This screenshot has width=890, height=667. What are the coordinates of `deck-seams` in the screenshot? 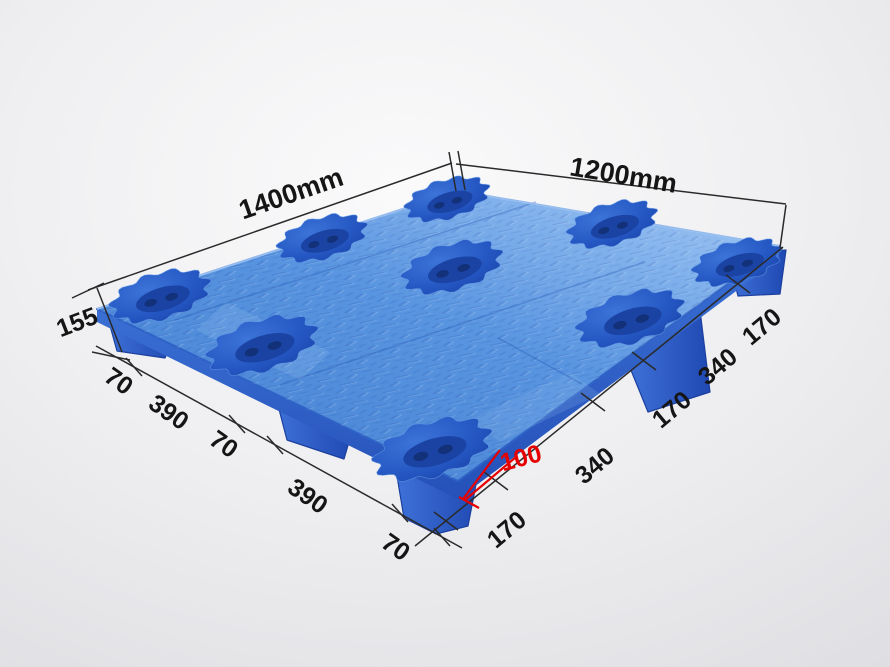 It's located at (410, 293).